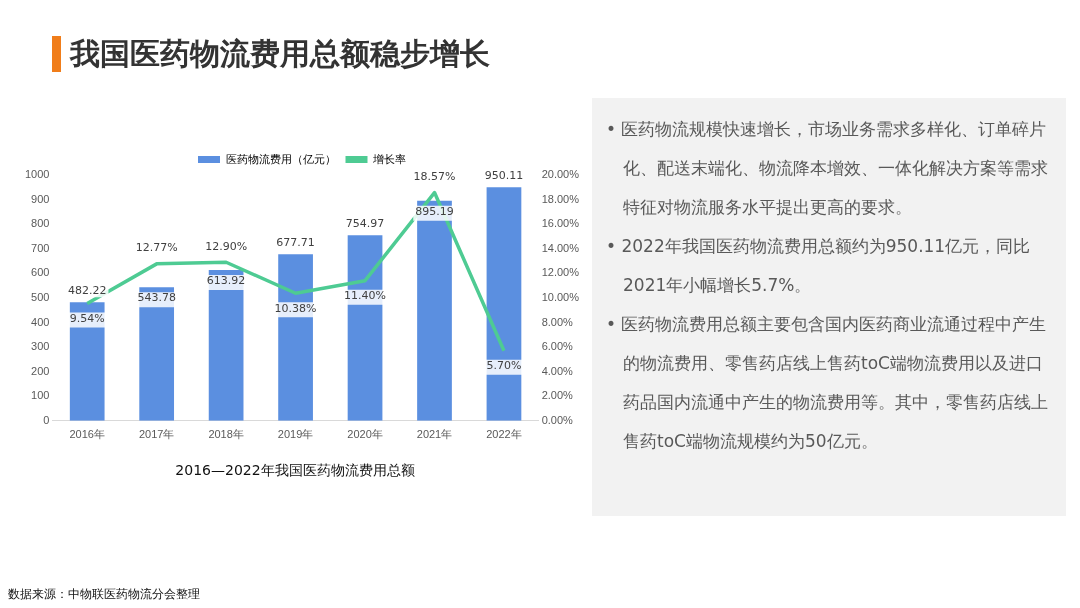 The height and width of the screenshot is (608, 1080). What do you see at coordinates (87, 290) in the screenshot?
I see `data-label: 482.22` at bounding box center [87, 290].